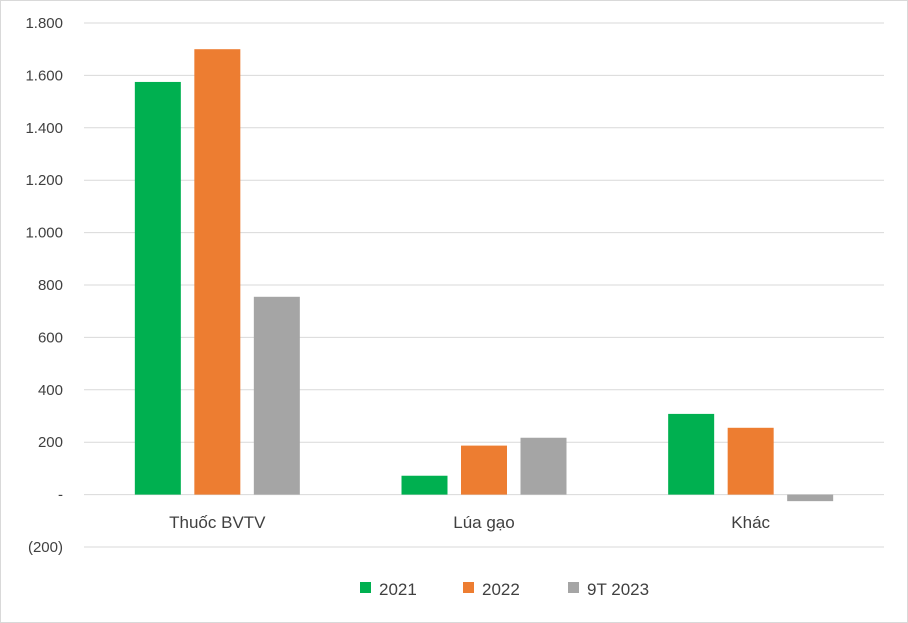 The image size is (908, 623). I want to click on y-tick-label: -, so click(60, 495).